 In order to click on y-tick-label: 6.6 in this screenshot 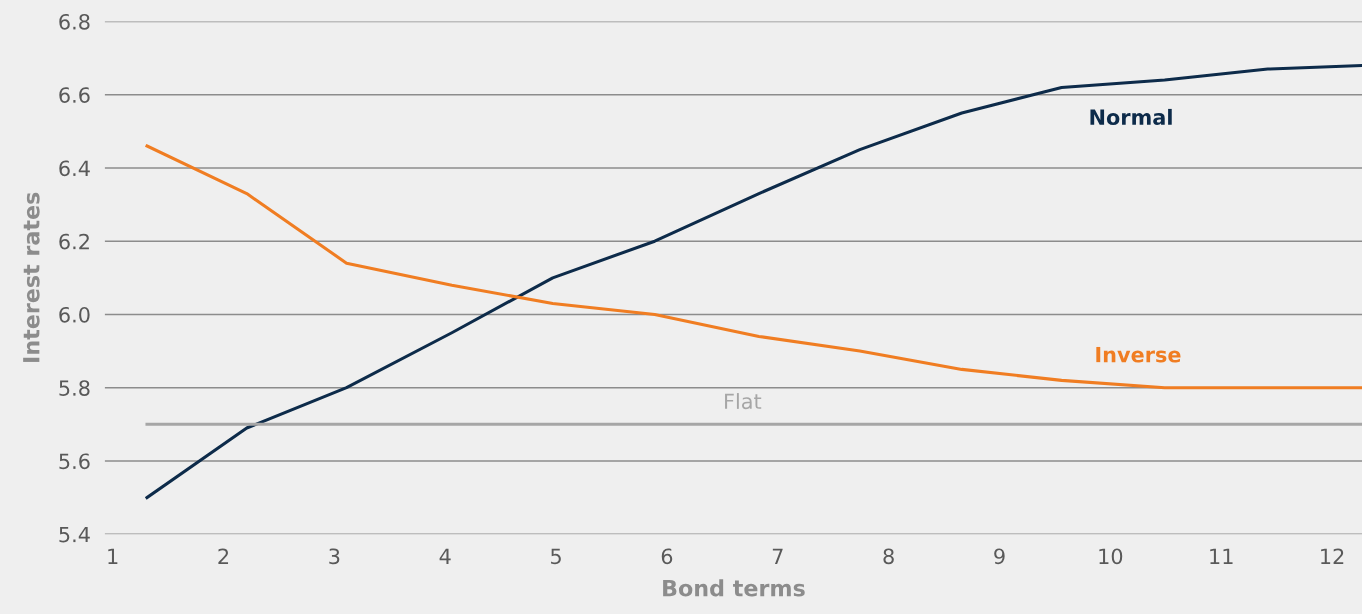, I will do `click(74, 95)`.